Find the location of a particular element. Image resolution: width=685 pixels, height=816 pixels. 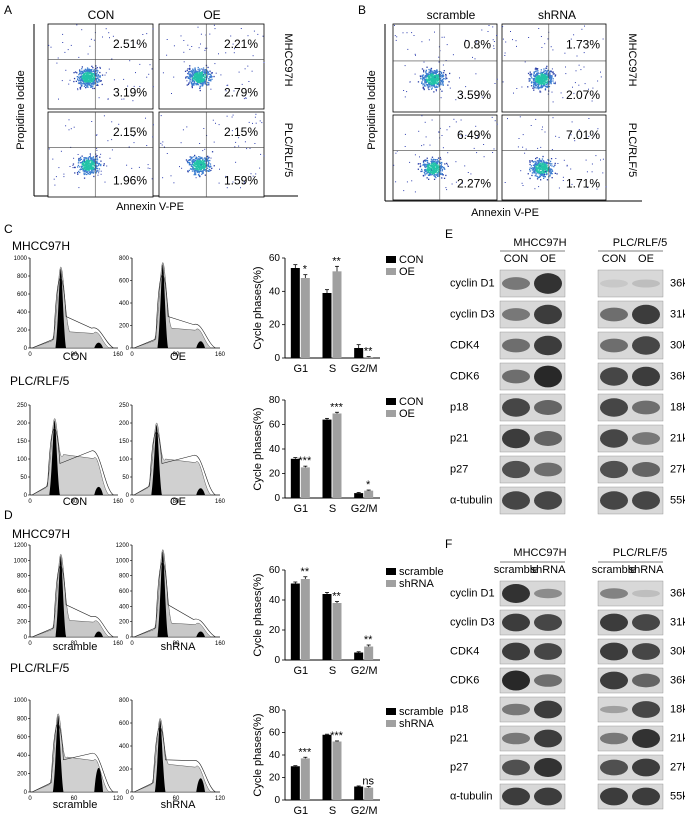

hist-c-plc-oe-ytick: 0 is located at coordinates (128, 496).